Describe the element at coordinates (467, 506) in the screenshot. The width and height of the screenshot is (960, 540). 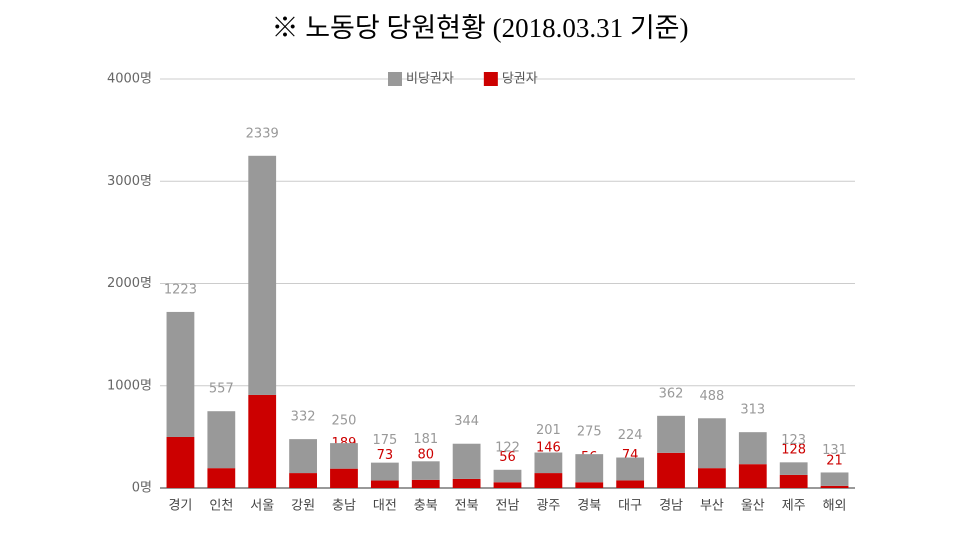
I see `x-tick-label: 전북` at that location.